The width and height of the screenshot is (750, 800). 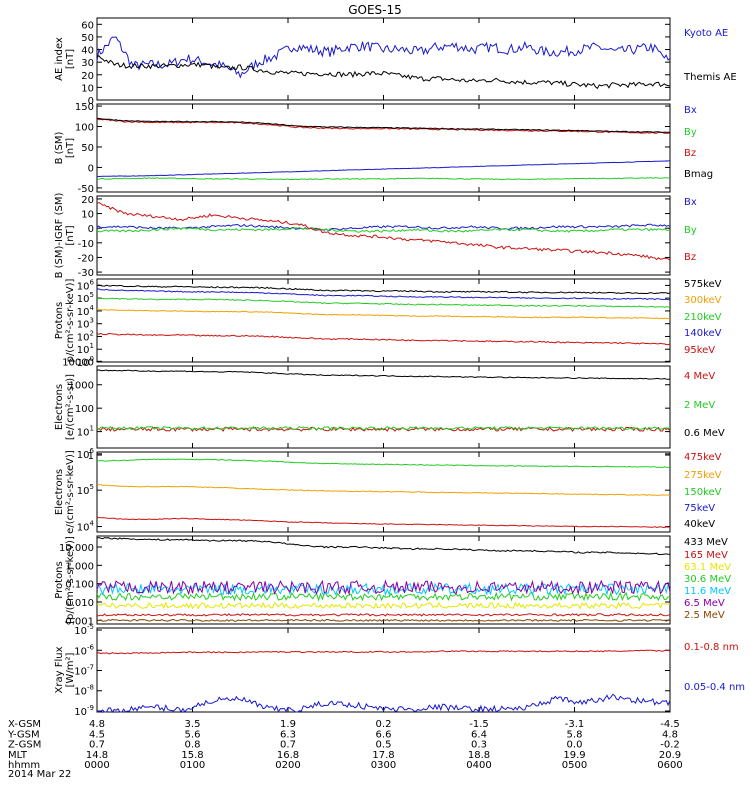 I want to click on time-axis-value: 0.8, so click(x=193, y=745).